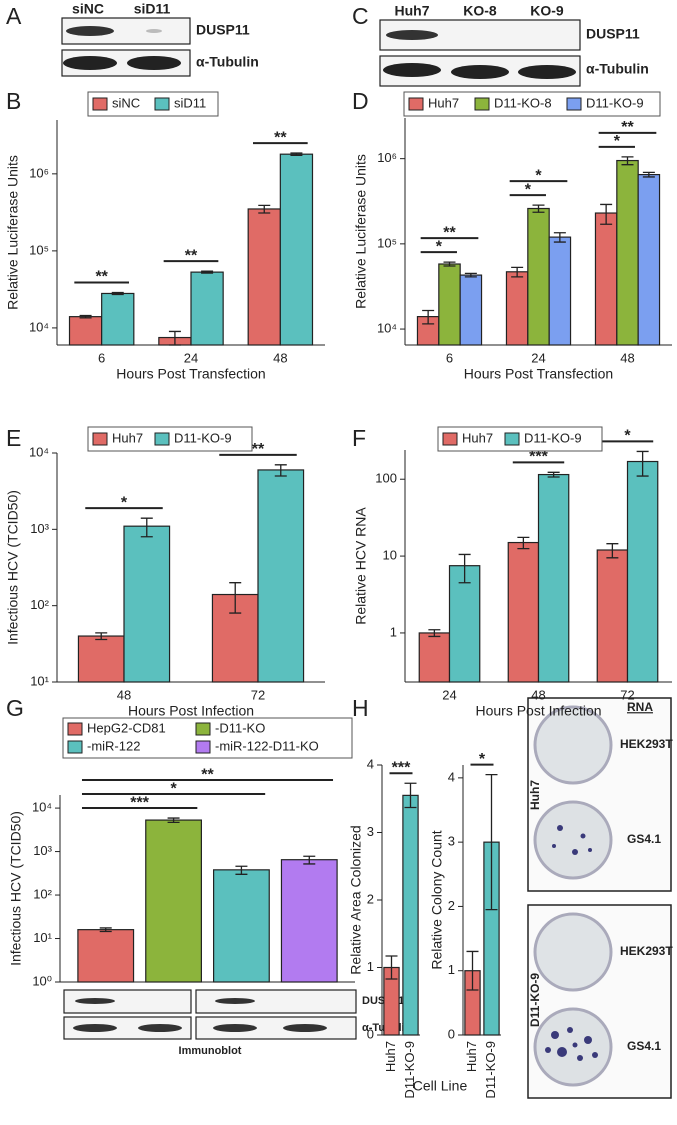  What do you see at coordinates (152, 9) in the screenshot?
I see `lane-label: siD11` at bounding box center [152, 9].